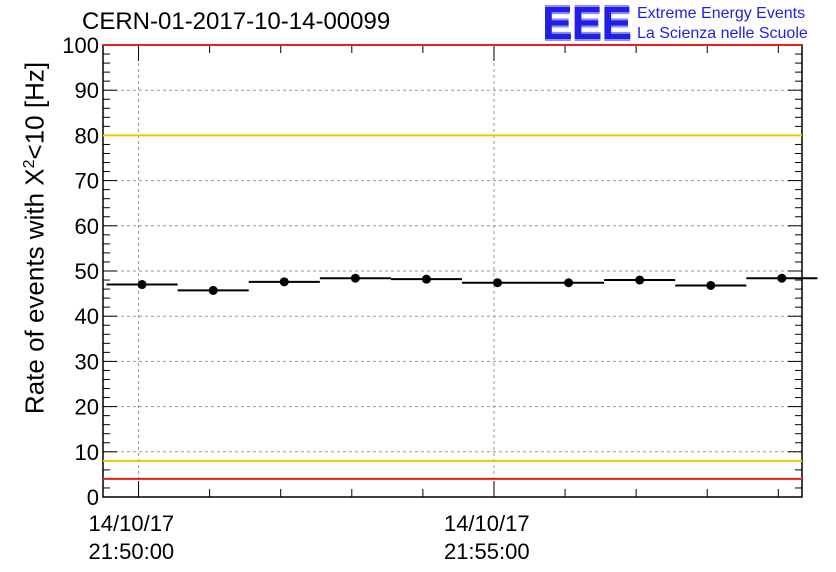  Describe the element at coordinates (87, 135) in the screenshot. I see `y-tick-label: 80` at that location.